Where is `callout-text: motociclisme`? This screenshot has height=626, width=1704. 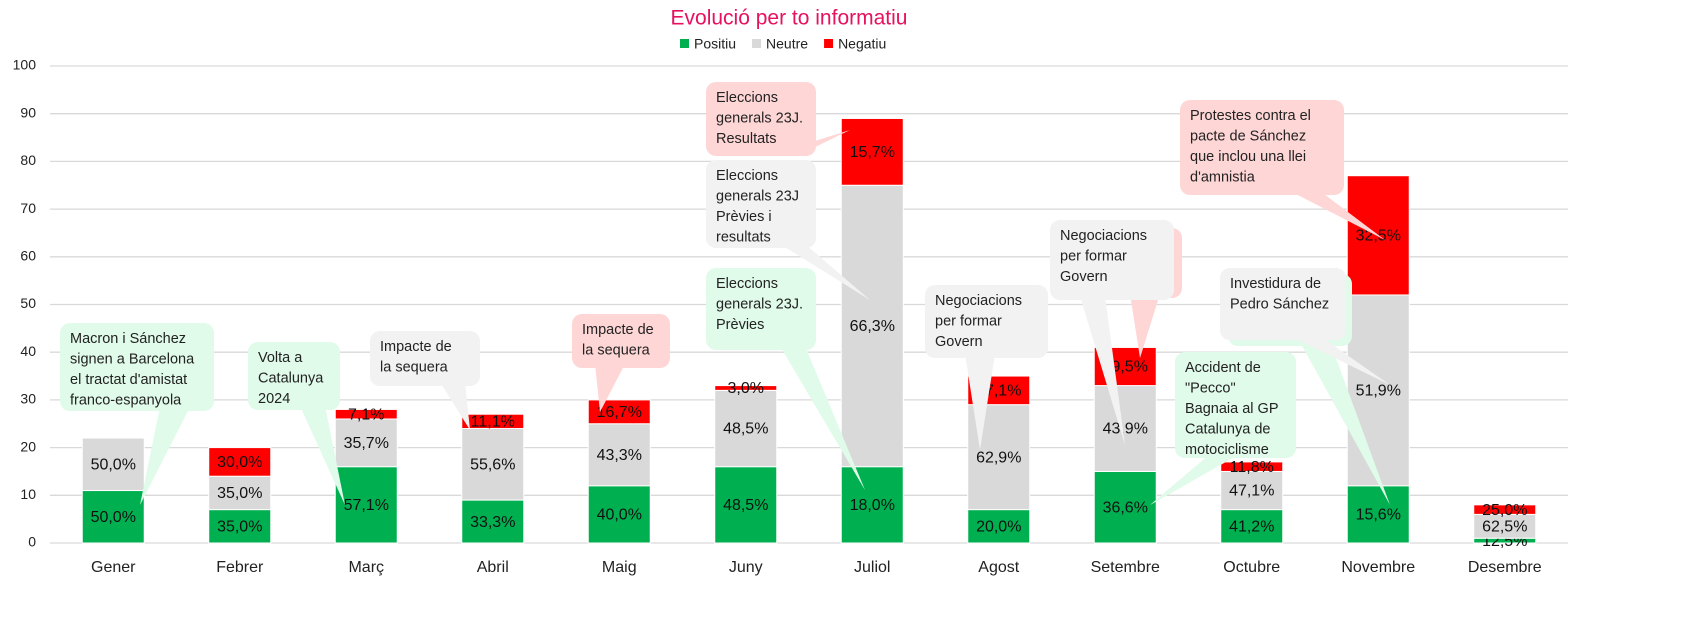
callout-text: motociclisme is located at coordinates (1227, 450).